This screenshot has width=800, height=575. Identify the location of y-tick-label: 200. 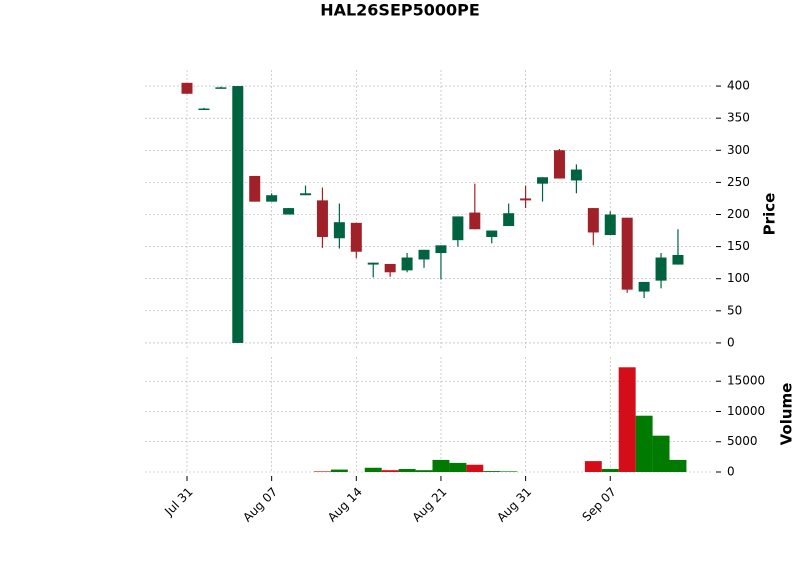
(738, 214).